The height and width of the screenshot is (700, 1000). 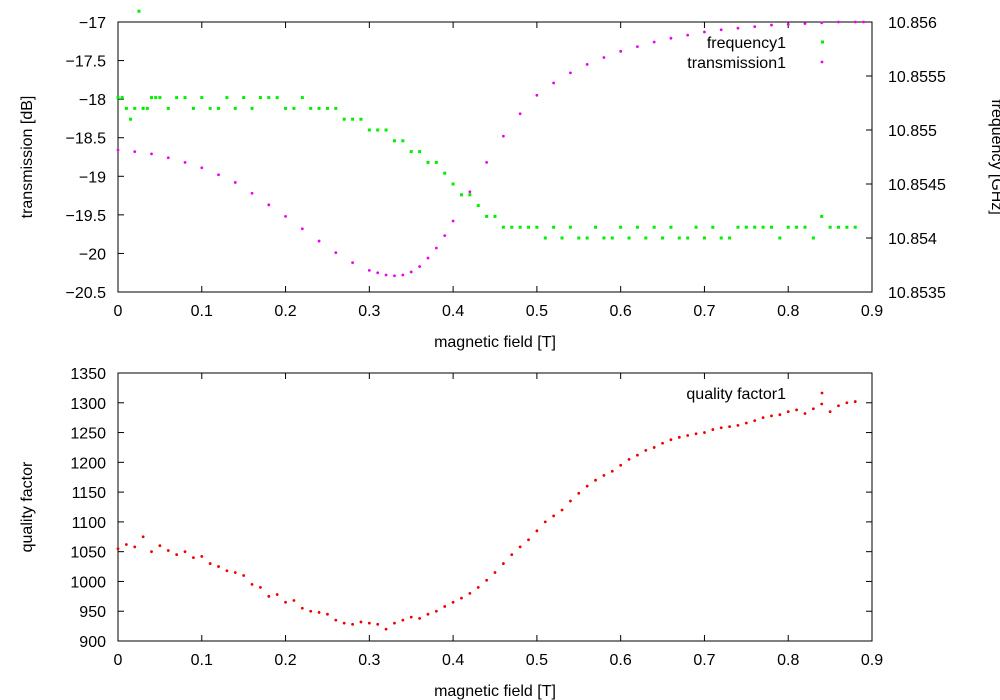 I want to click on x-tick-label: 0.6, so click(x=621, y=311).